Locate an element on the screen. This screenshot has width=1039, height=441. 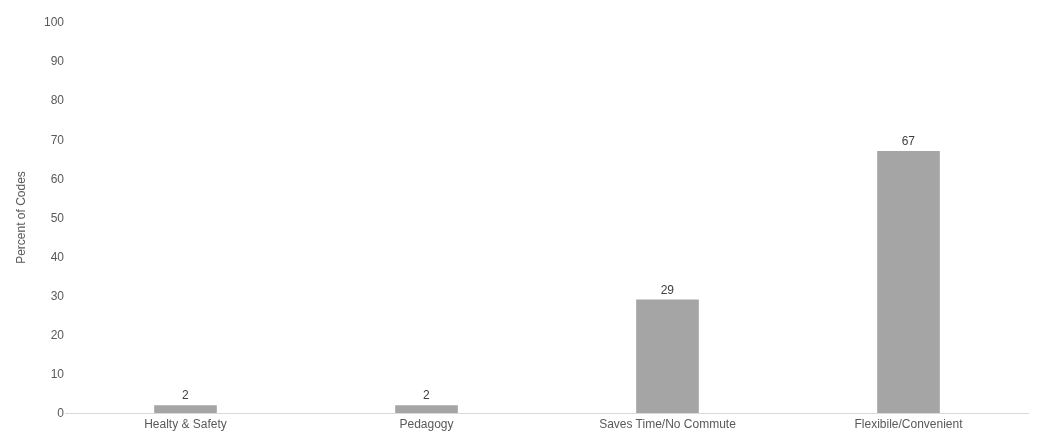
y-tick-label: 30 is located at coordinates (57, 295).